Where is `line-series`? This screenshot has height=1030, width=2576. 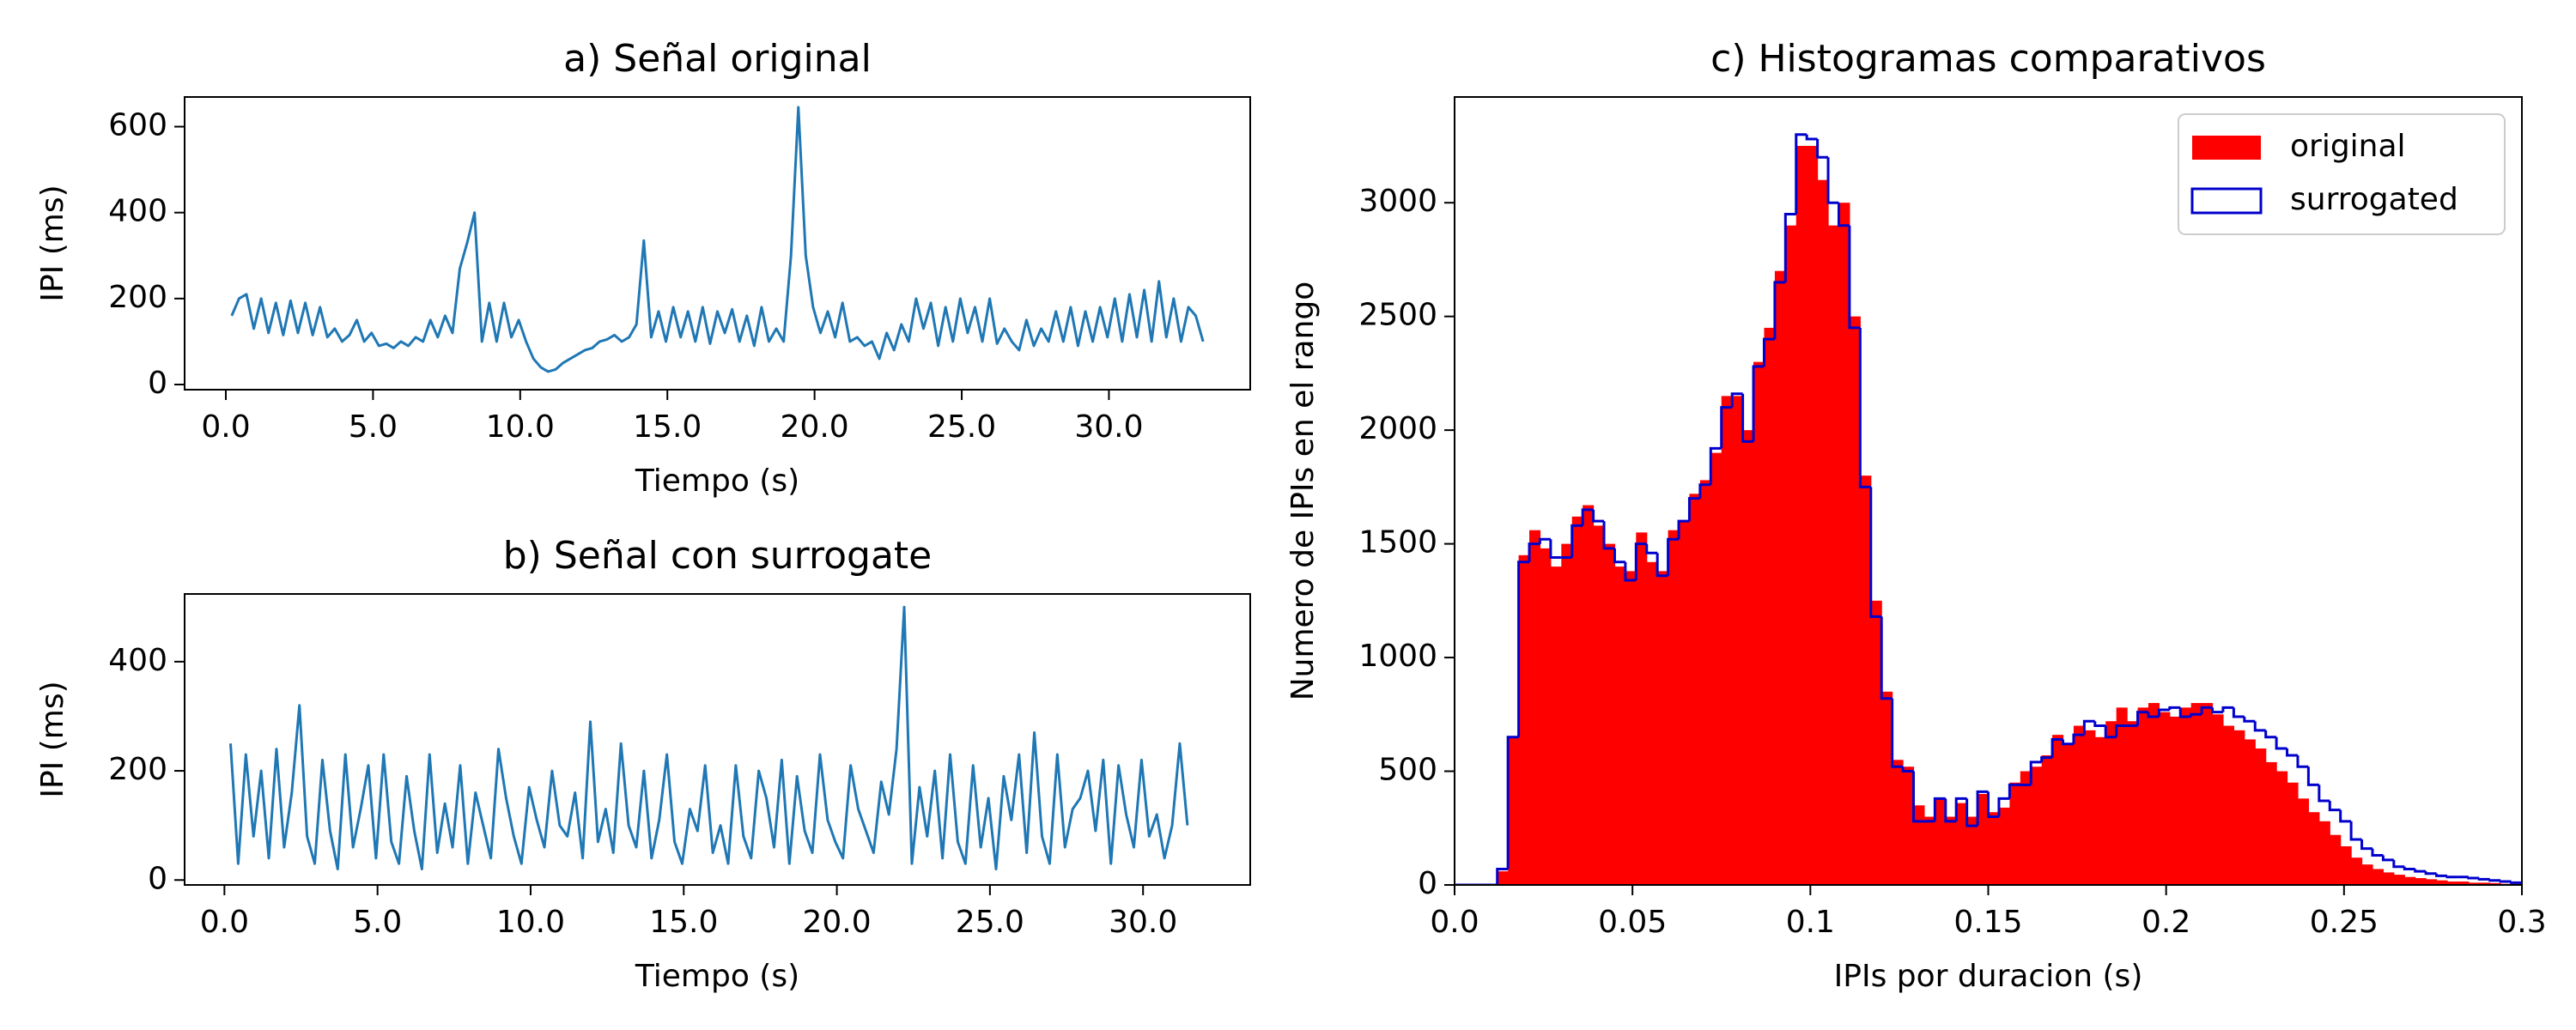
line-series is located at coordinates (717, 239).